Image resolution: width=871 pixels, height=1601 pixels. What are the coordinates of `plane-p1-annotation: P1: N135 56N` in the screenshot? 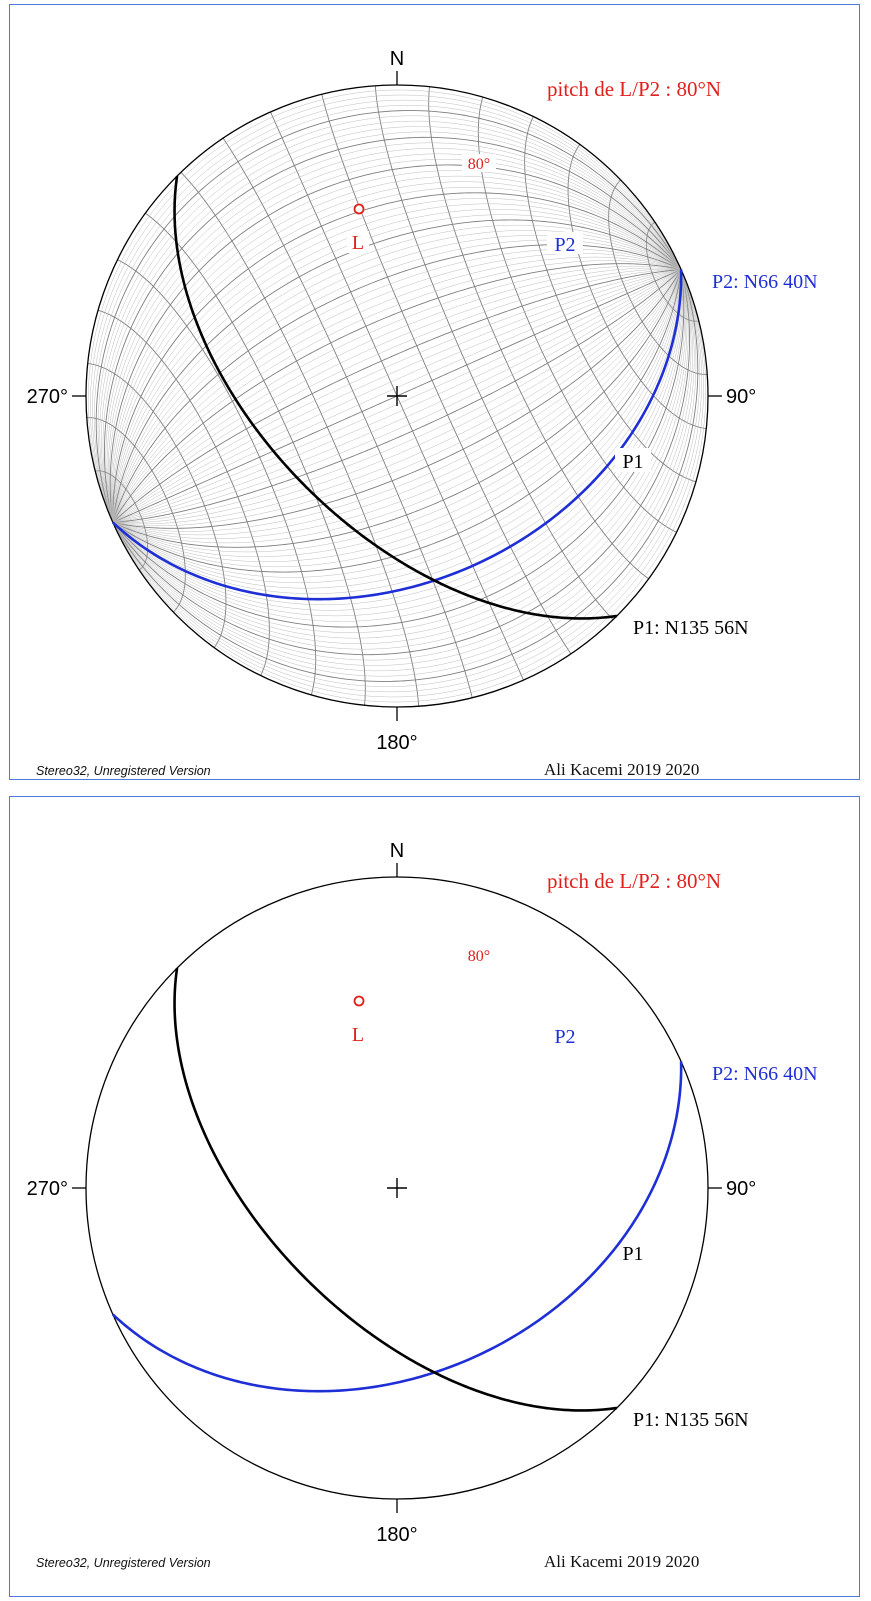 It's located at (691, 628).